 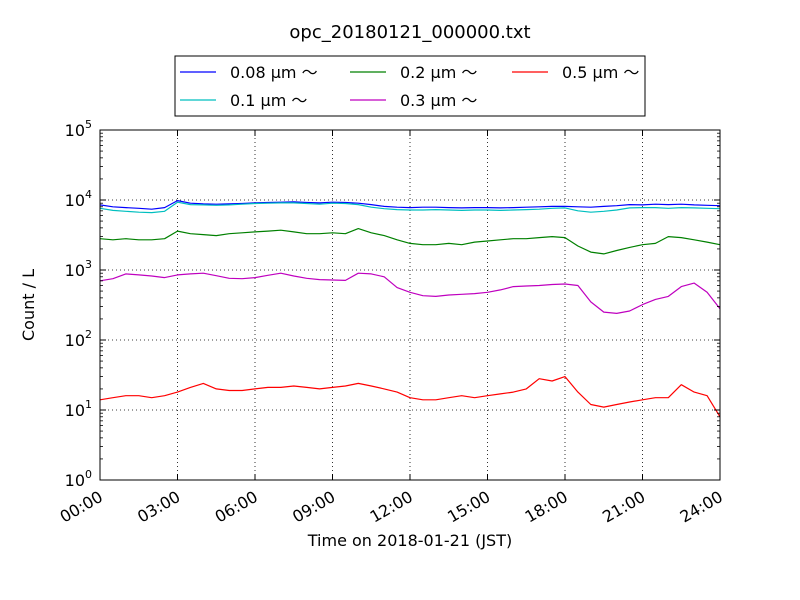 I want to click on y-tick-label: 10¹, so click(x=78, y=409).